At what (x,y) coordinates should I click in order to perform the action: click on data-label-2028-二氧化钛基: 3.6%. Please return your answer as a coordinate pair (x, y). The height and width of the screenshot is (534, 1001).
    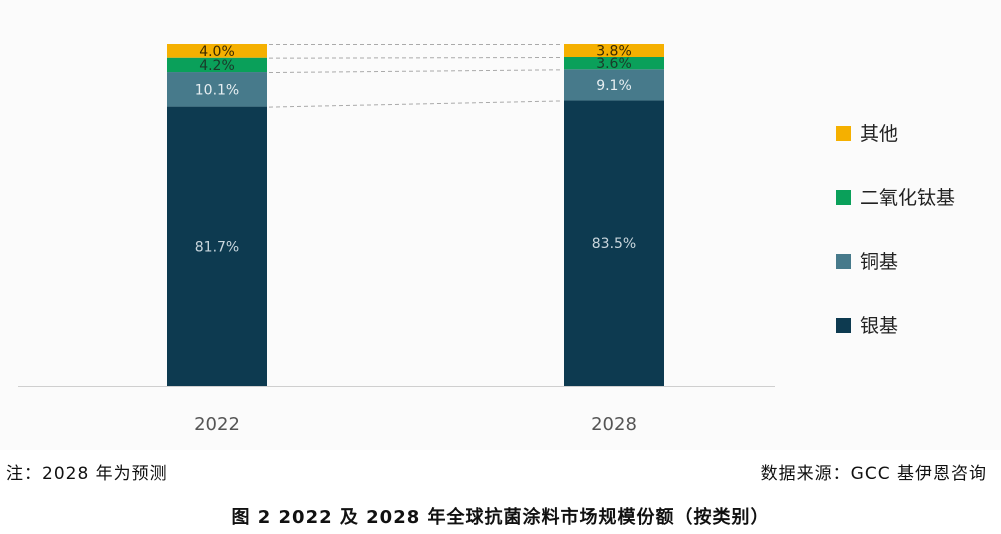
    Looking at the image, I should click on (614, 64).